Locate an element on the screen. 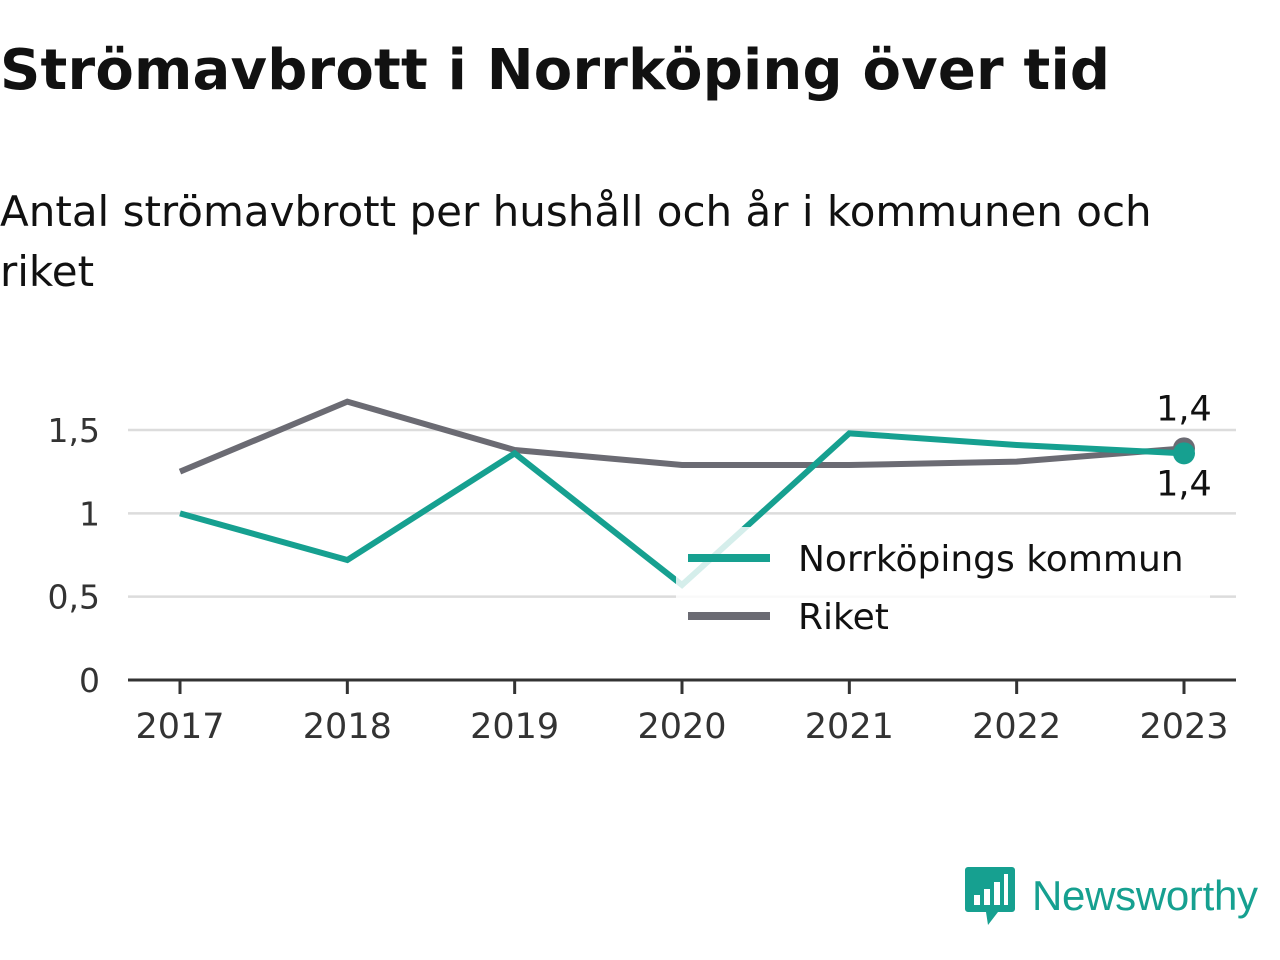 The image size is (1280, 960). legend-label: Riket is located at coordinates (843, 617).